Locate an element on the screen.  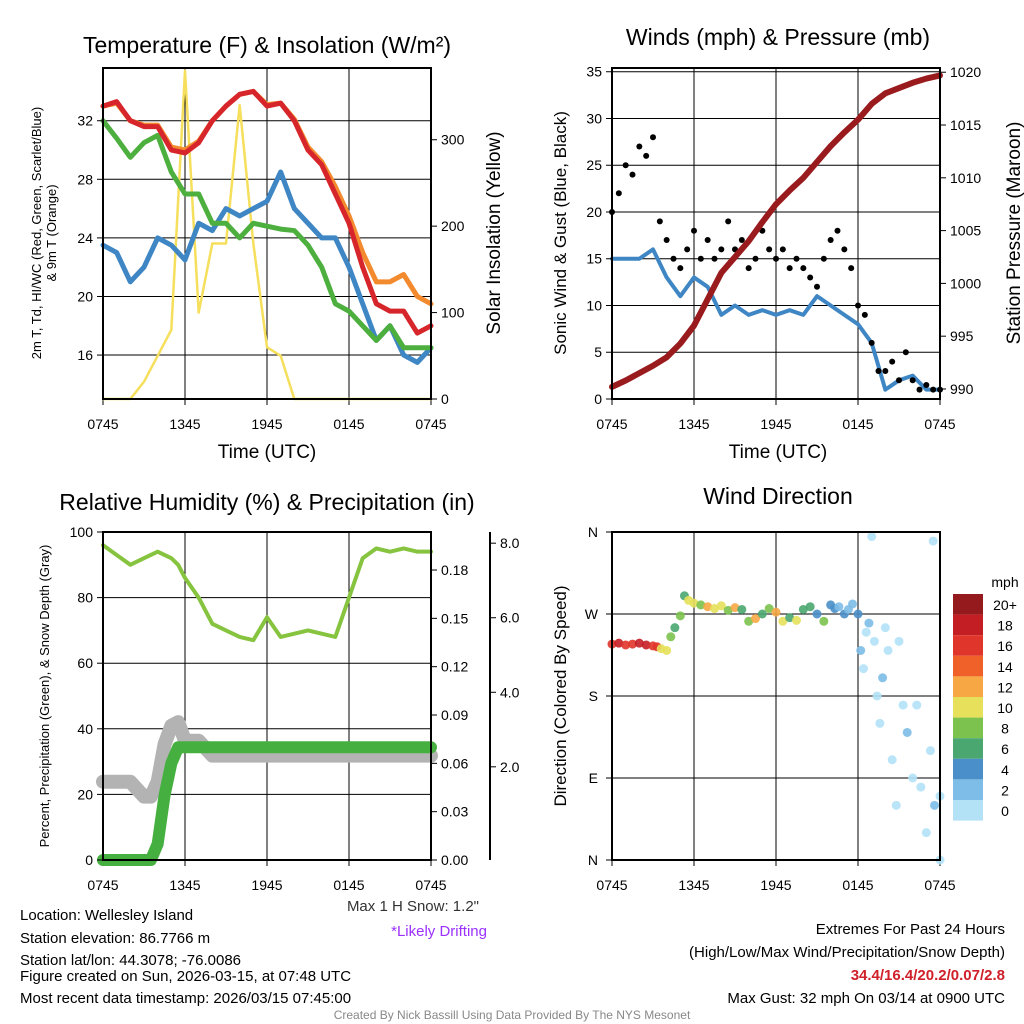
wind-y-tick-label: 35 is located at coordinates (594, 72).